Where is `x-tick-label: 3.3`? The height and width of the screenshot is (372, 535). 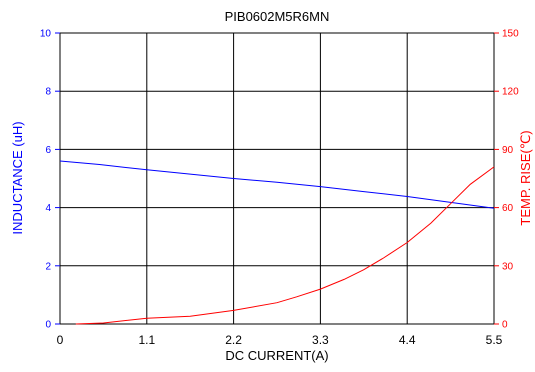 x-tick-label: 3.3 is located at coordinates (320, 340).